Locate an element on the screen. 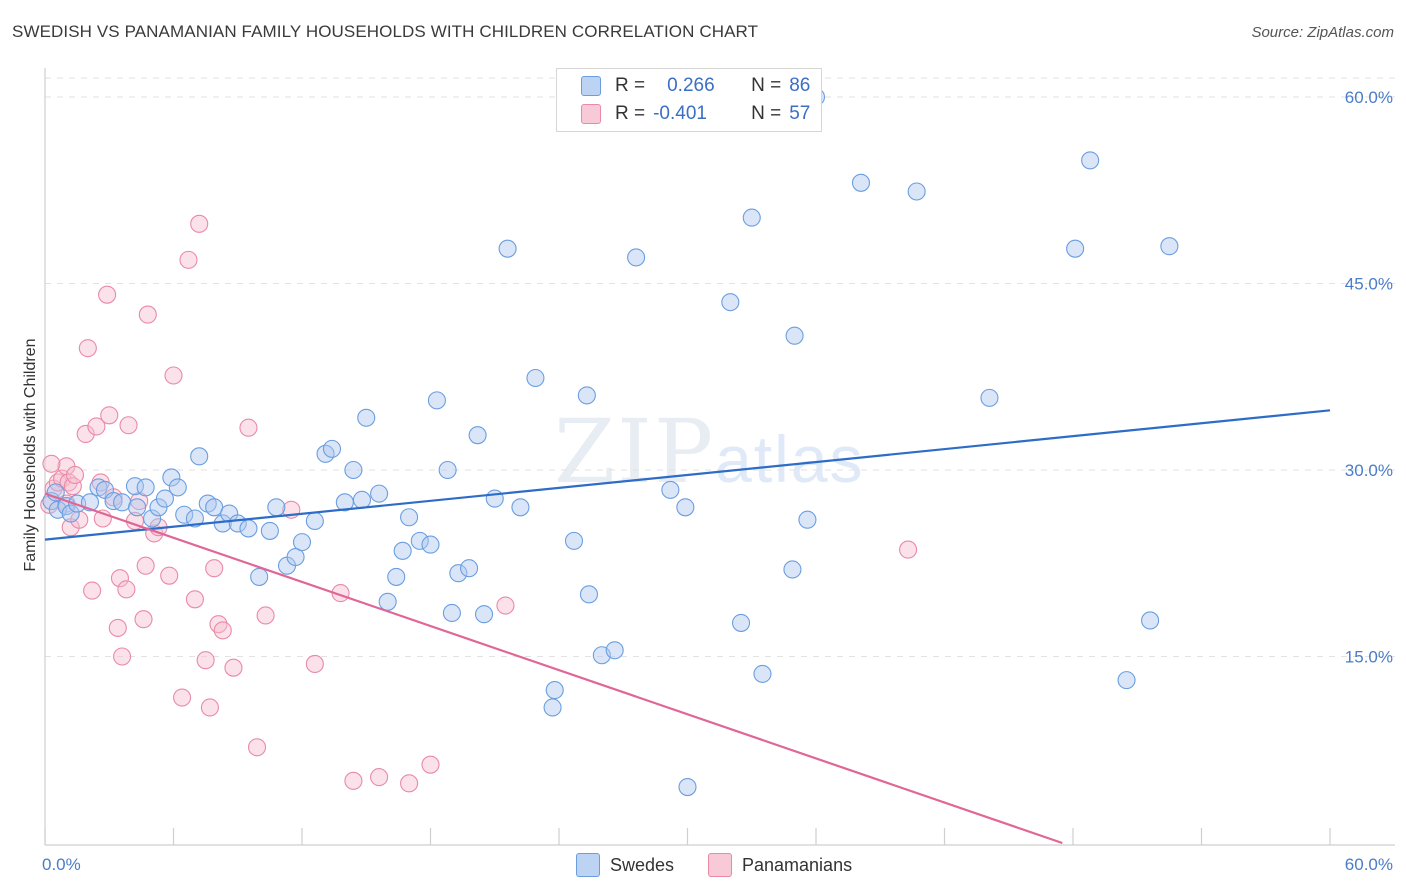 This screenshot has height=892, width=1406. panamanians-swatch is located at coordinates (591, 114).